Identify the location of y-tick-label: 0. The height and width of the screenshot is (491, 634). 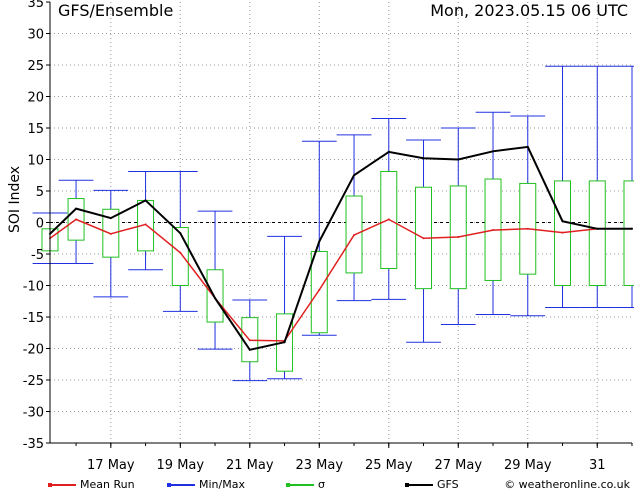
(40, 224).